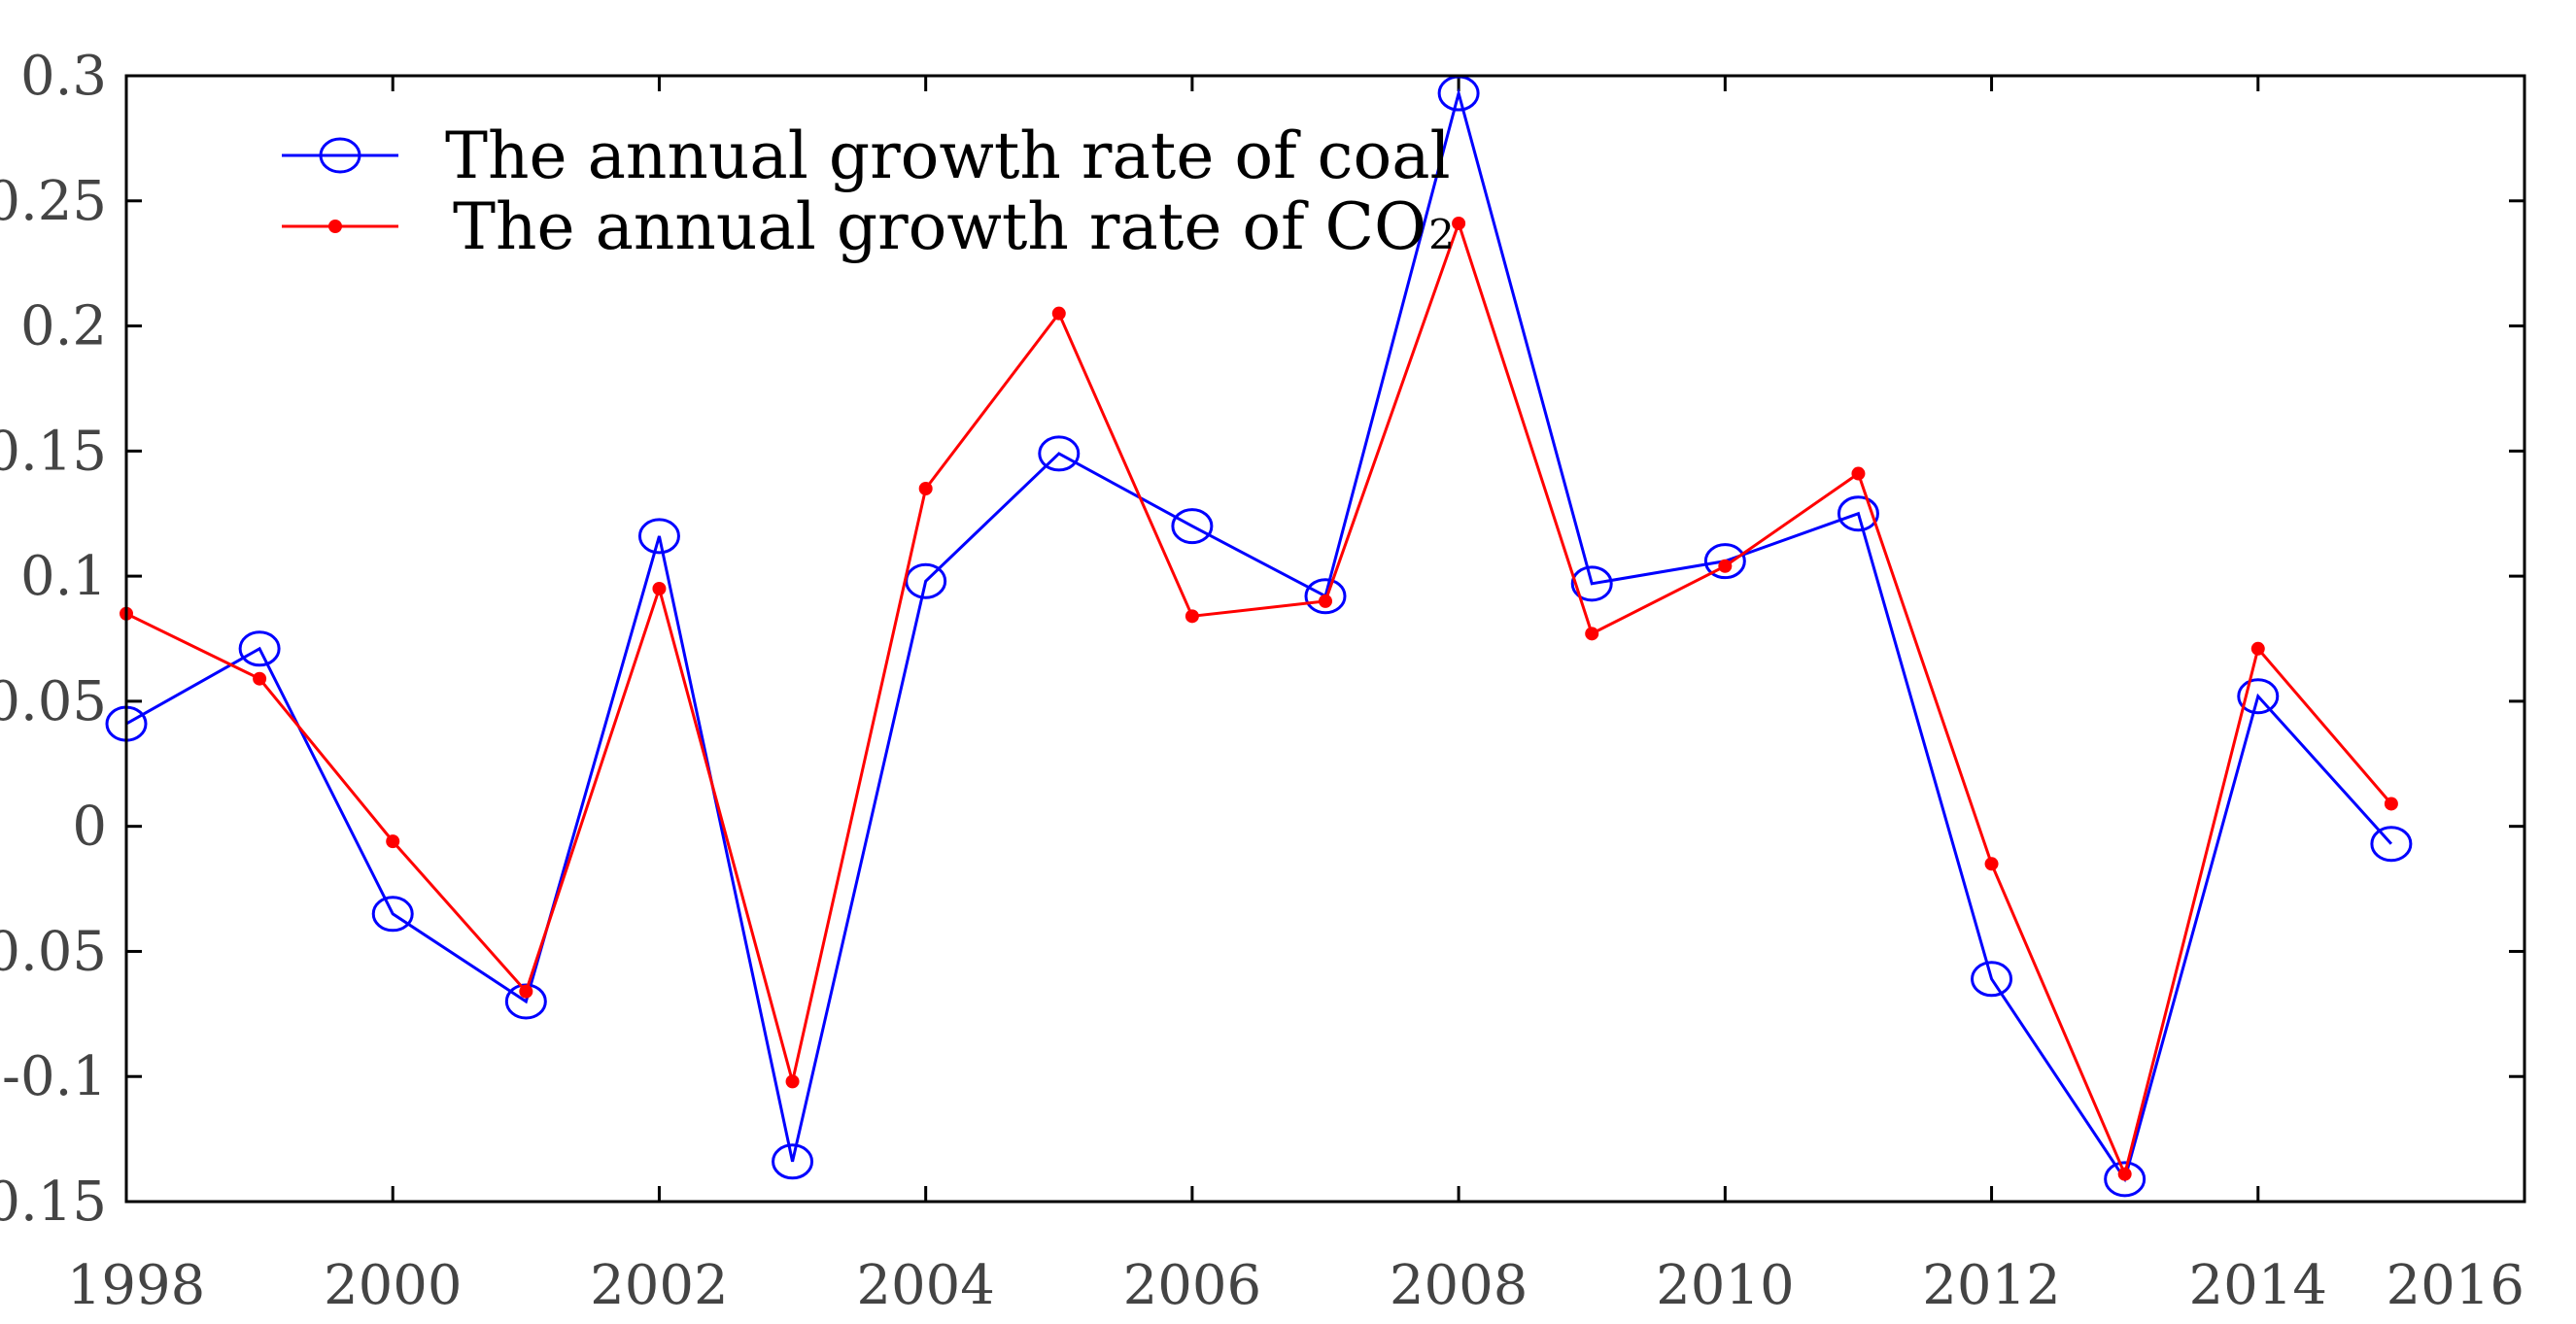 The image size is (2576, 1324). What do you see at coordinates (2258, 1285) in the screenshot?
I see `x-tick-label: 2014` at bounding box center [2258, 1285].